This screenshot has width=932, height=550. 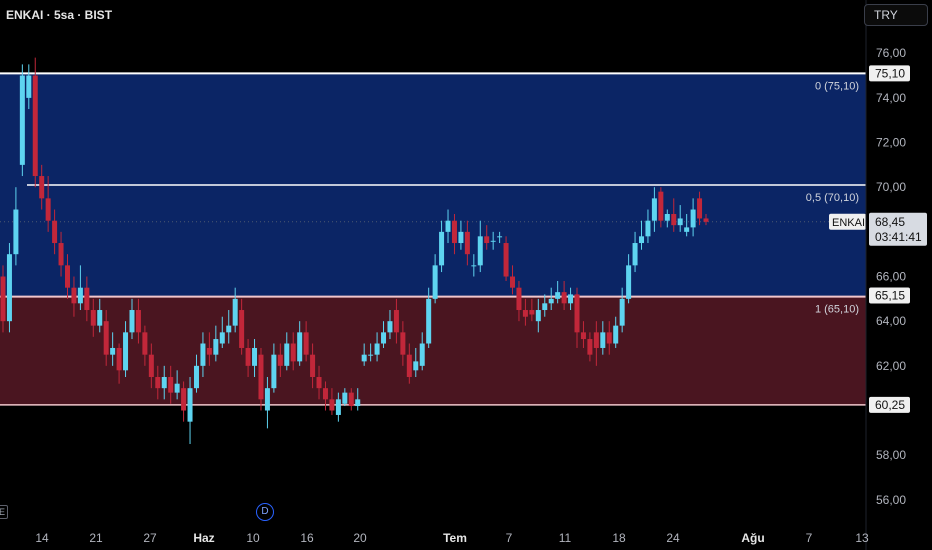 I want to click on time-tick-label: 11, so click(x=565, y=538).